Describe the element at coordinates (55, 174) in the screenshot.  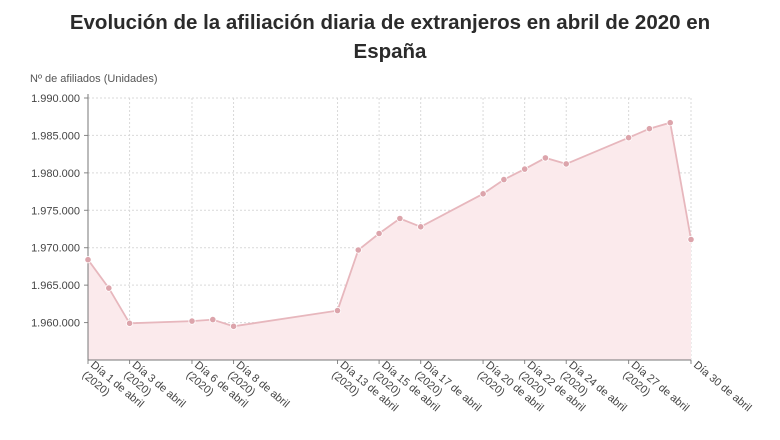
I see `y-tick-label: 1.980.000` at that location.